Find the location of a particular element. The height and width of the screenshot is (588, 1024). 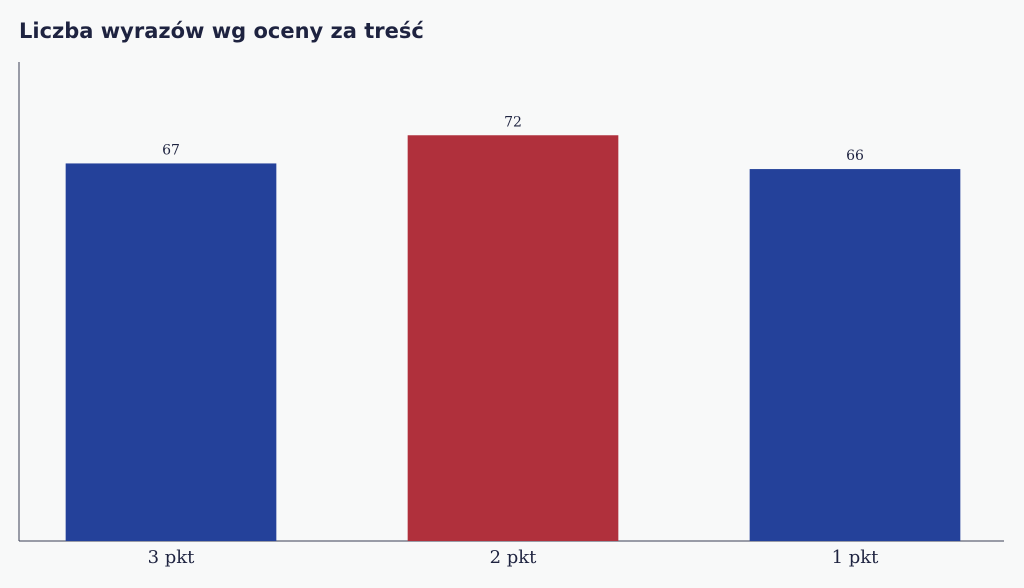

x-tick-label: 2 pkt is located at coordinates (514, 557).